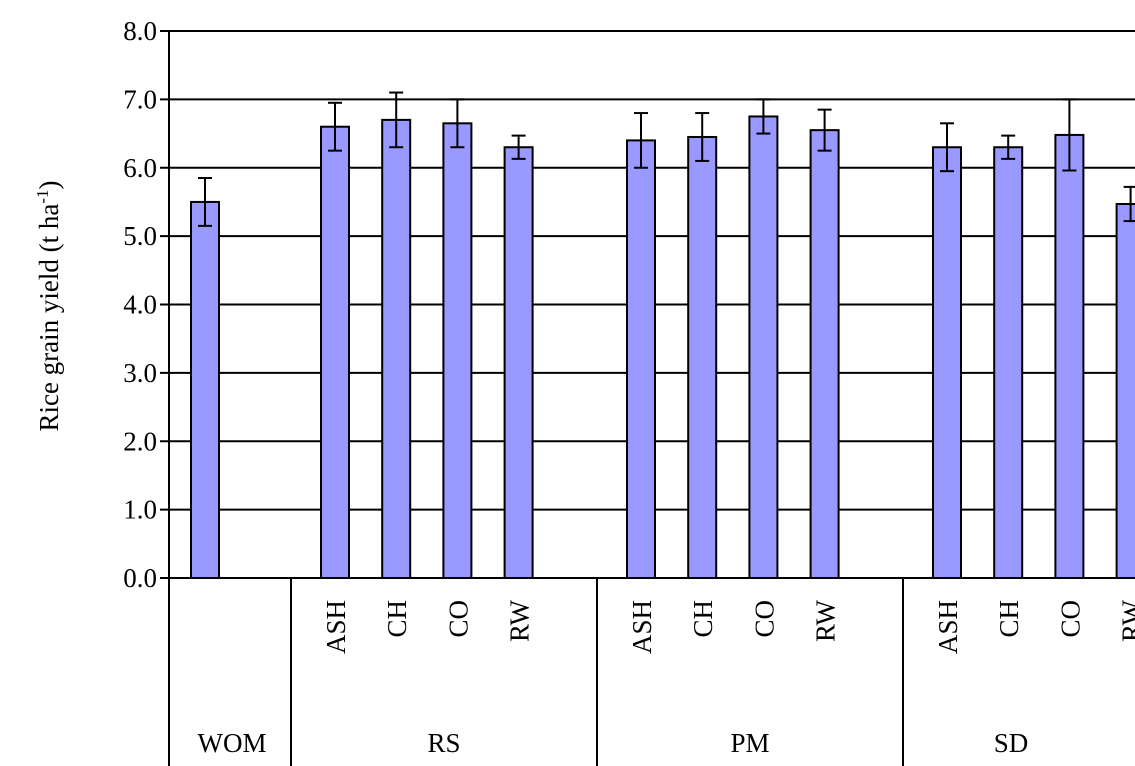 The width and height of the screenshot is (1135, 766). What do you see at coordinates (140, 236) in the screenshot?
I see `y-tick-label: 5.0` at bounding box center [140, 236].